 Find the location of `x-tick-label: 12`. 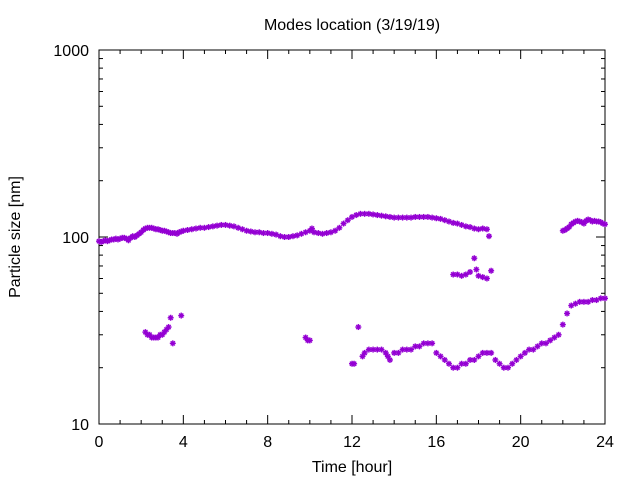

x-tick-label: 12 is located at coordinates (352, 442).